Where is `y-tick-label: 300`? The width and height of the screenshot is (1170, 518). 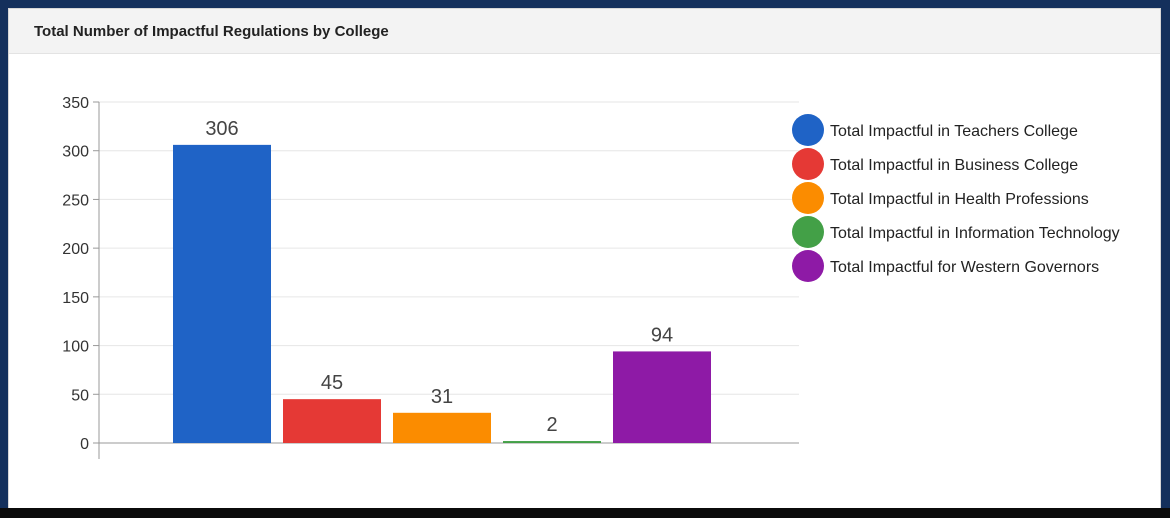 y-tick-label: 300 is located at coordinates (75, 152).